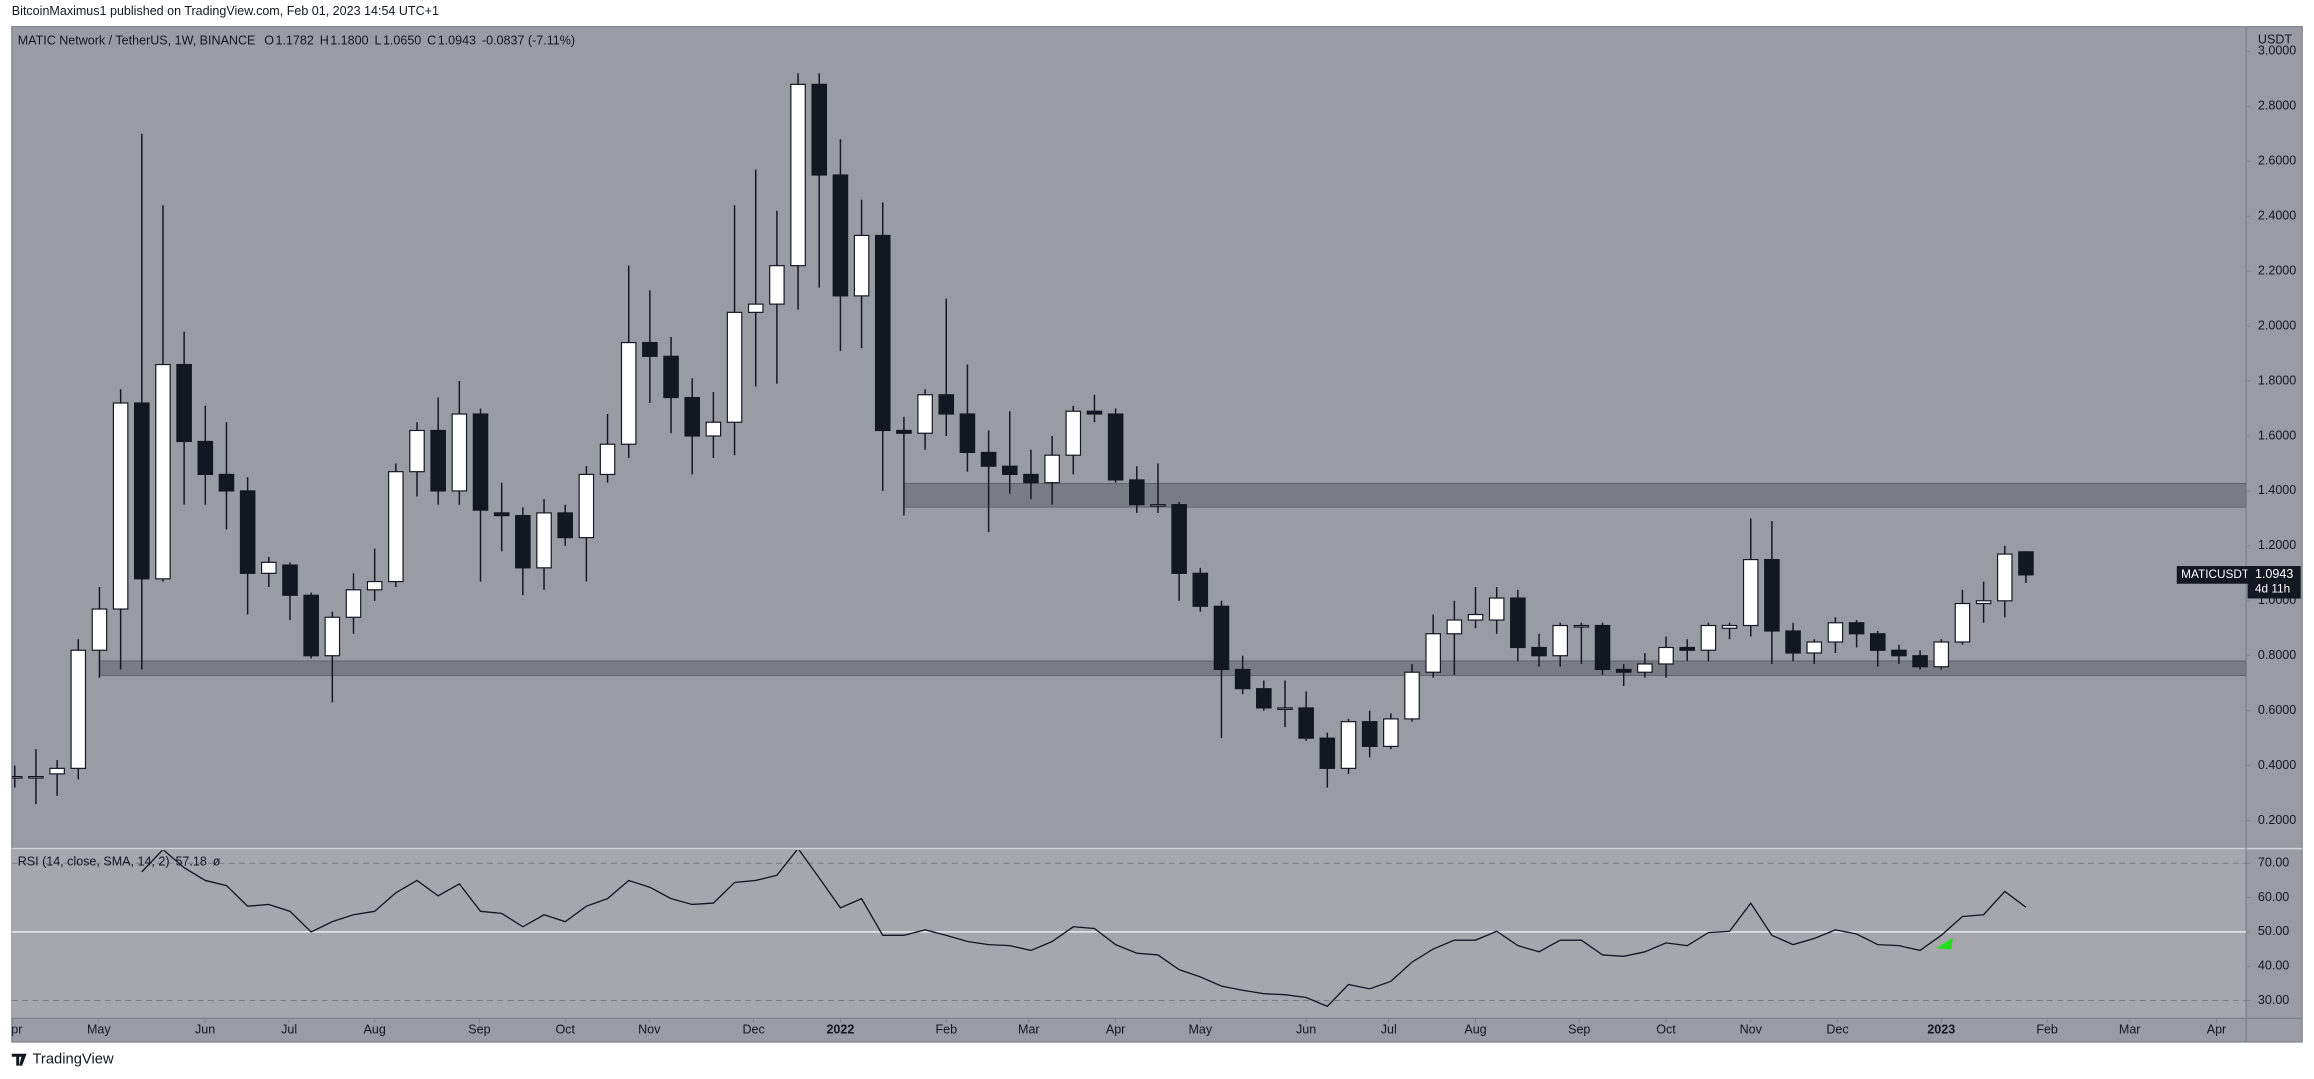 The image size is (2314, 1079). I want to click on legend-text: L, so click(377, 41).